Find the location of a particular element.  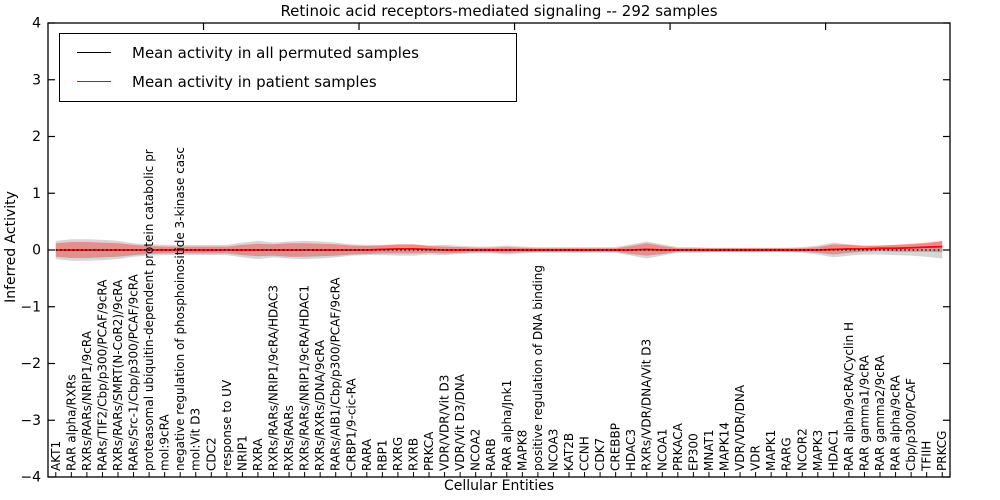

x-tick-label: RARs/AIB1/Cbp/p300/PCAF/9cRA is located at coordinates (336, 374).